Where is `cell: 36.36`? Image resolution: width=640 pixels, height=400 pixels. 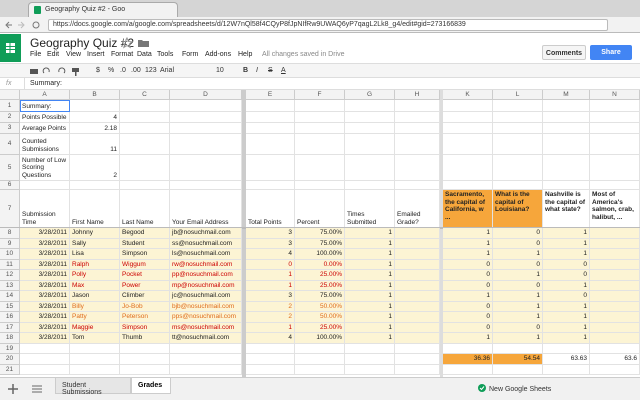
cell: 36.36 is located at coordinates (468, 359).